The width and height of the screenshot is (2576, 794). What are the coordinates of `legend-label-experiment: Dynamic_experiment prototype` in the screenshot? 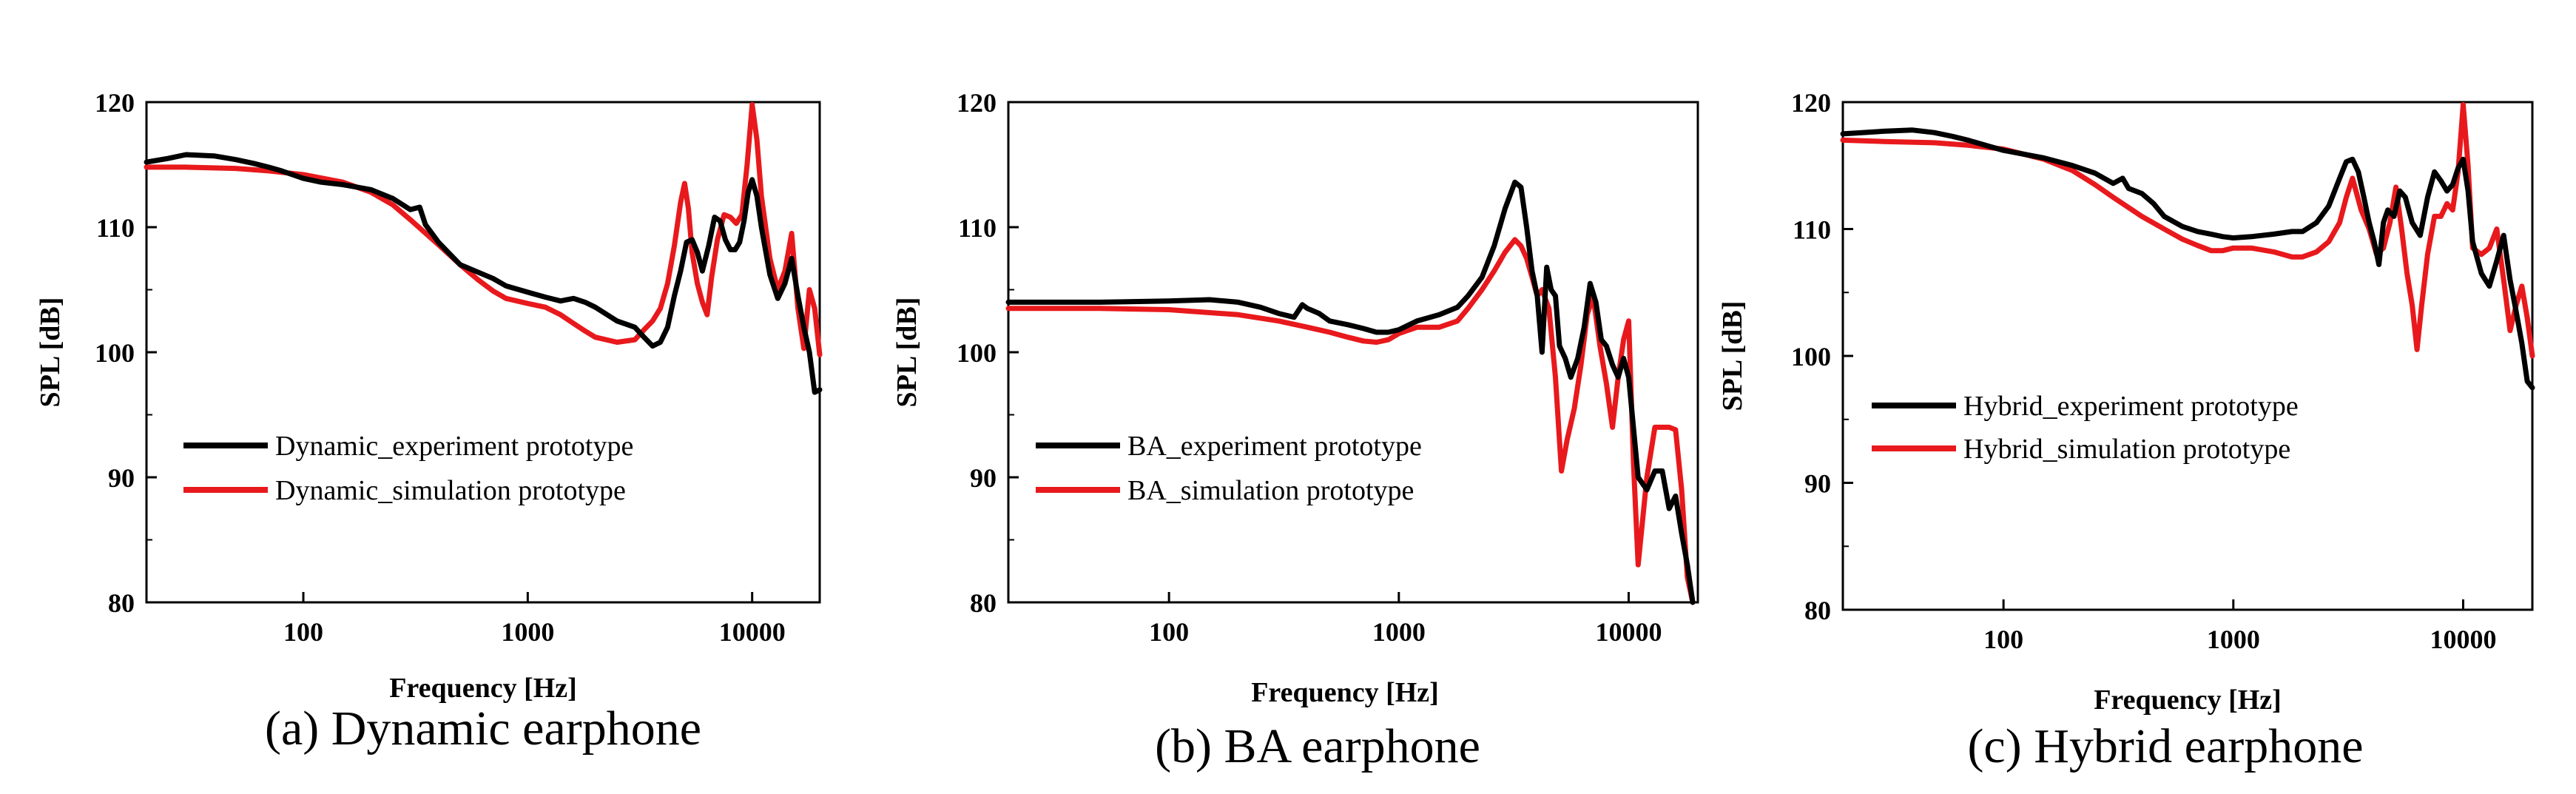 It's located at (454, 447).